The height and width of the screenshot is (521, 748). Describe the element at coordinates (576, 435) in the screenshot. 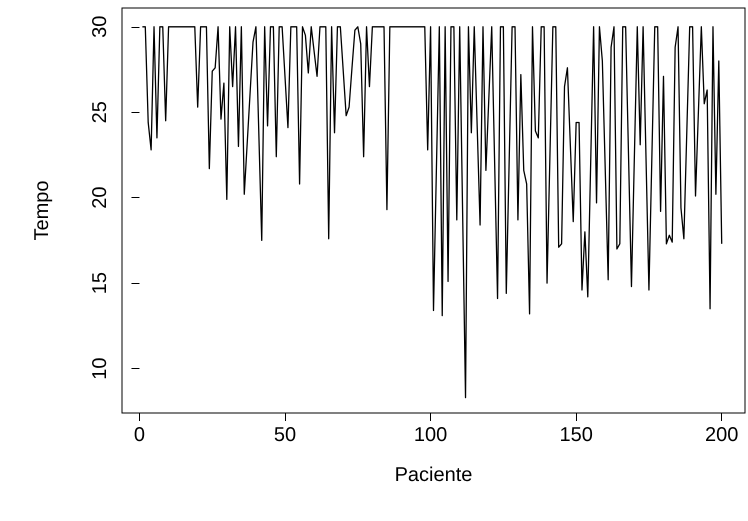

I see `x-tick-label: 150` at that location.